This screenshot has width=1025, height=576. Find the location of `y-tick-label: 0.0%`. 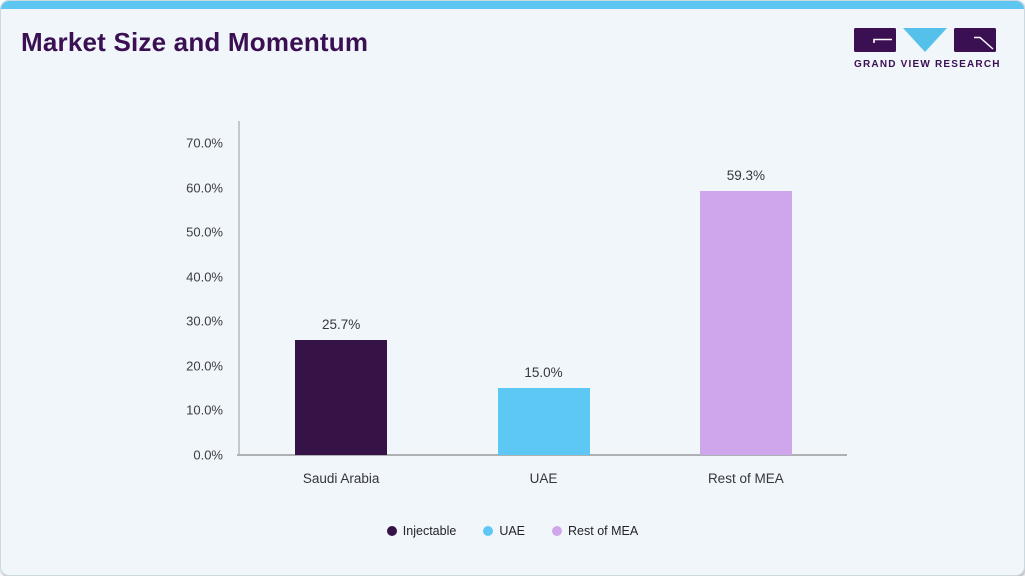

y-tick-label: 0.0% is located at coordinates (208, 455).